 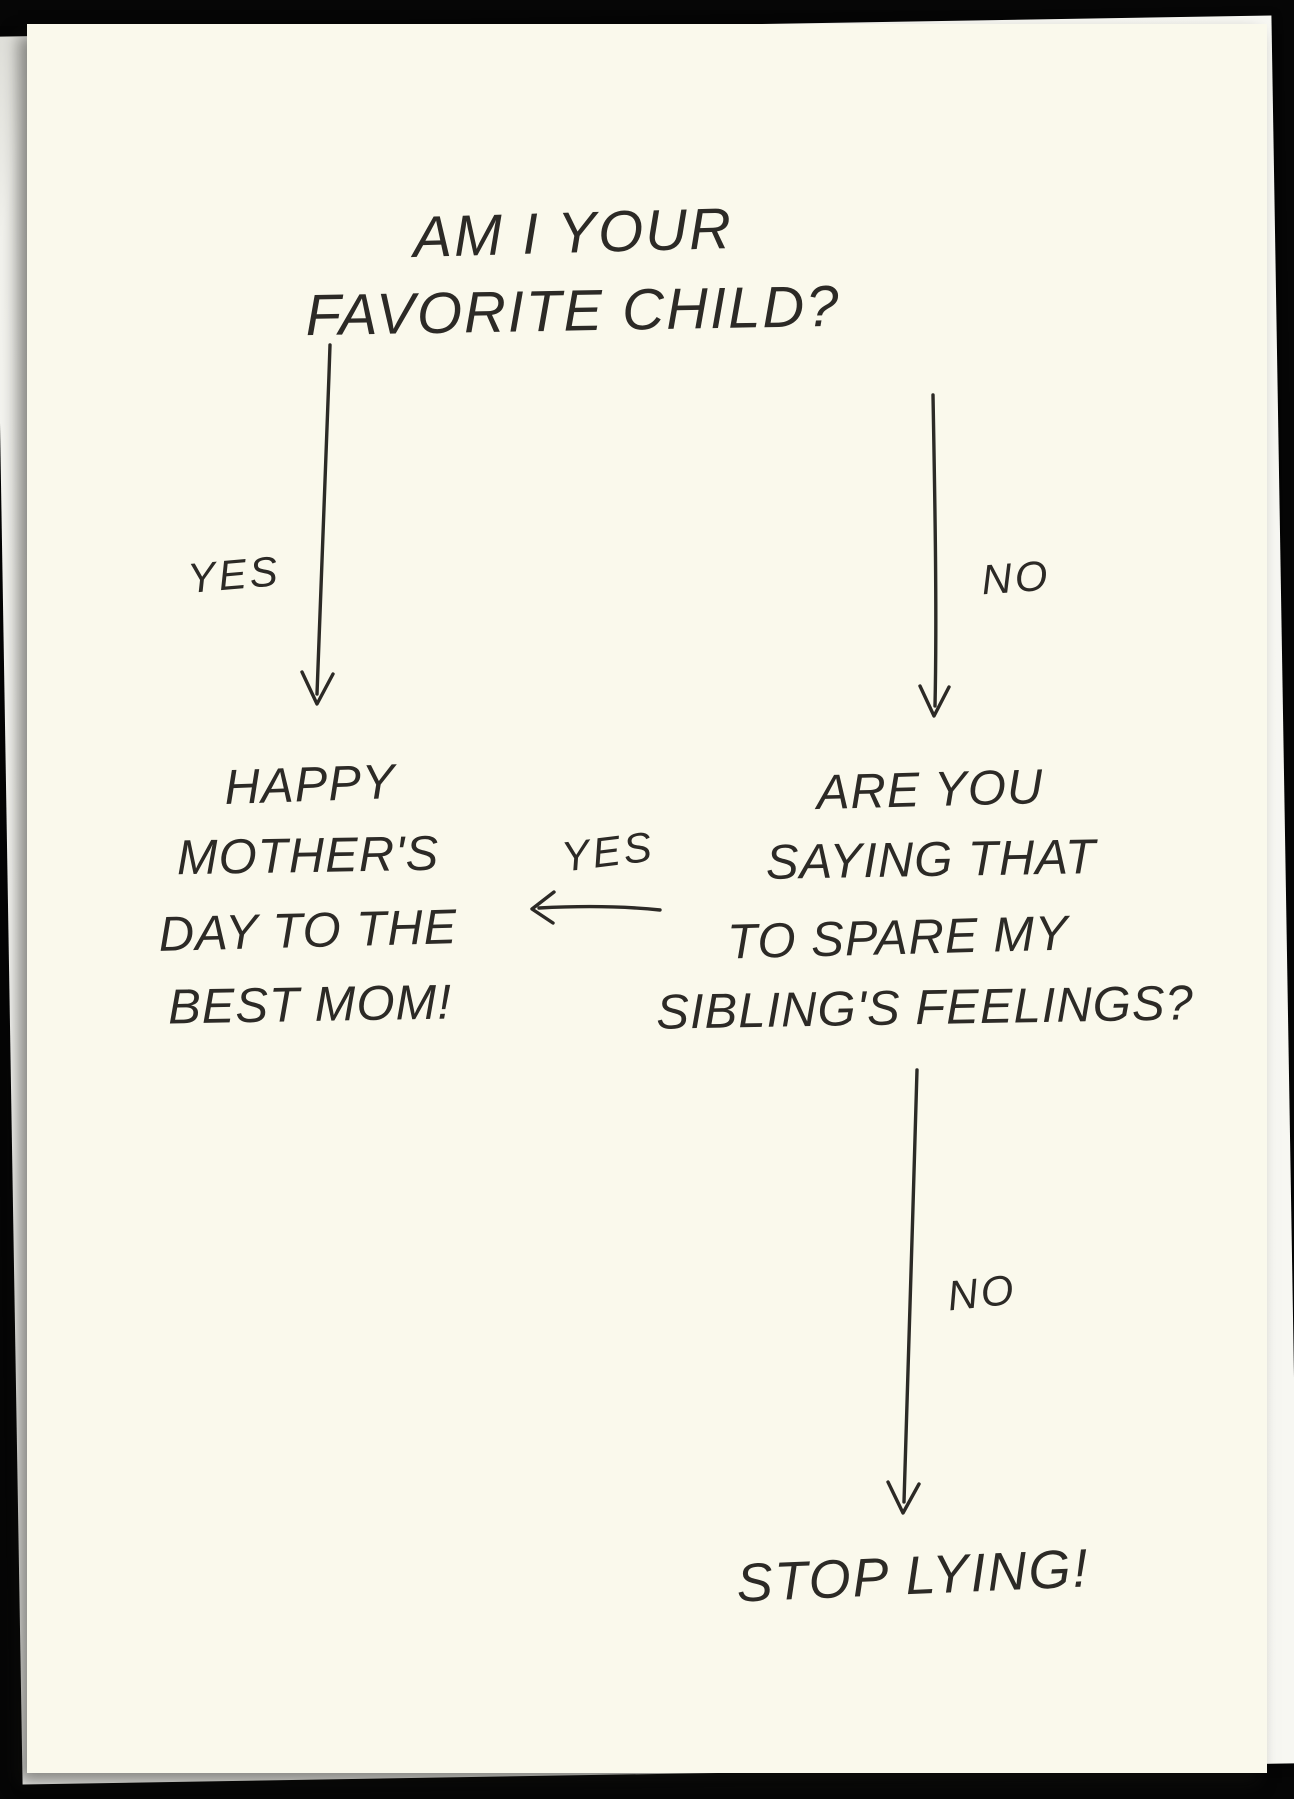 I want to click on yes-arrow, so click(x=317, y=524).